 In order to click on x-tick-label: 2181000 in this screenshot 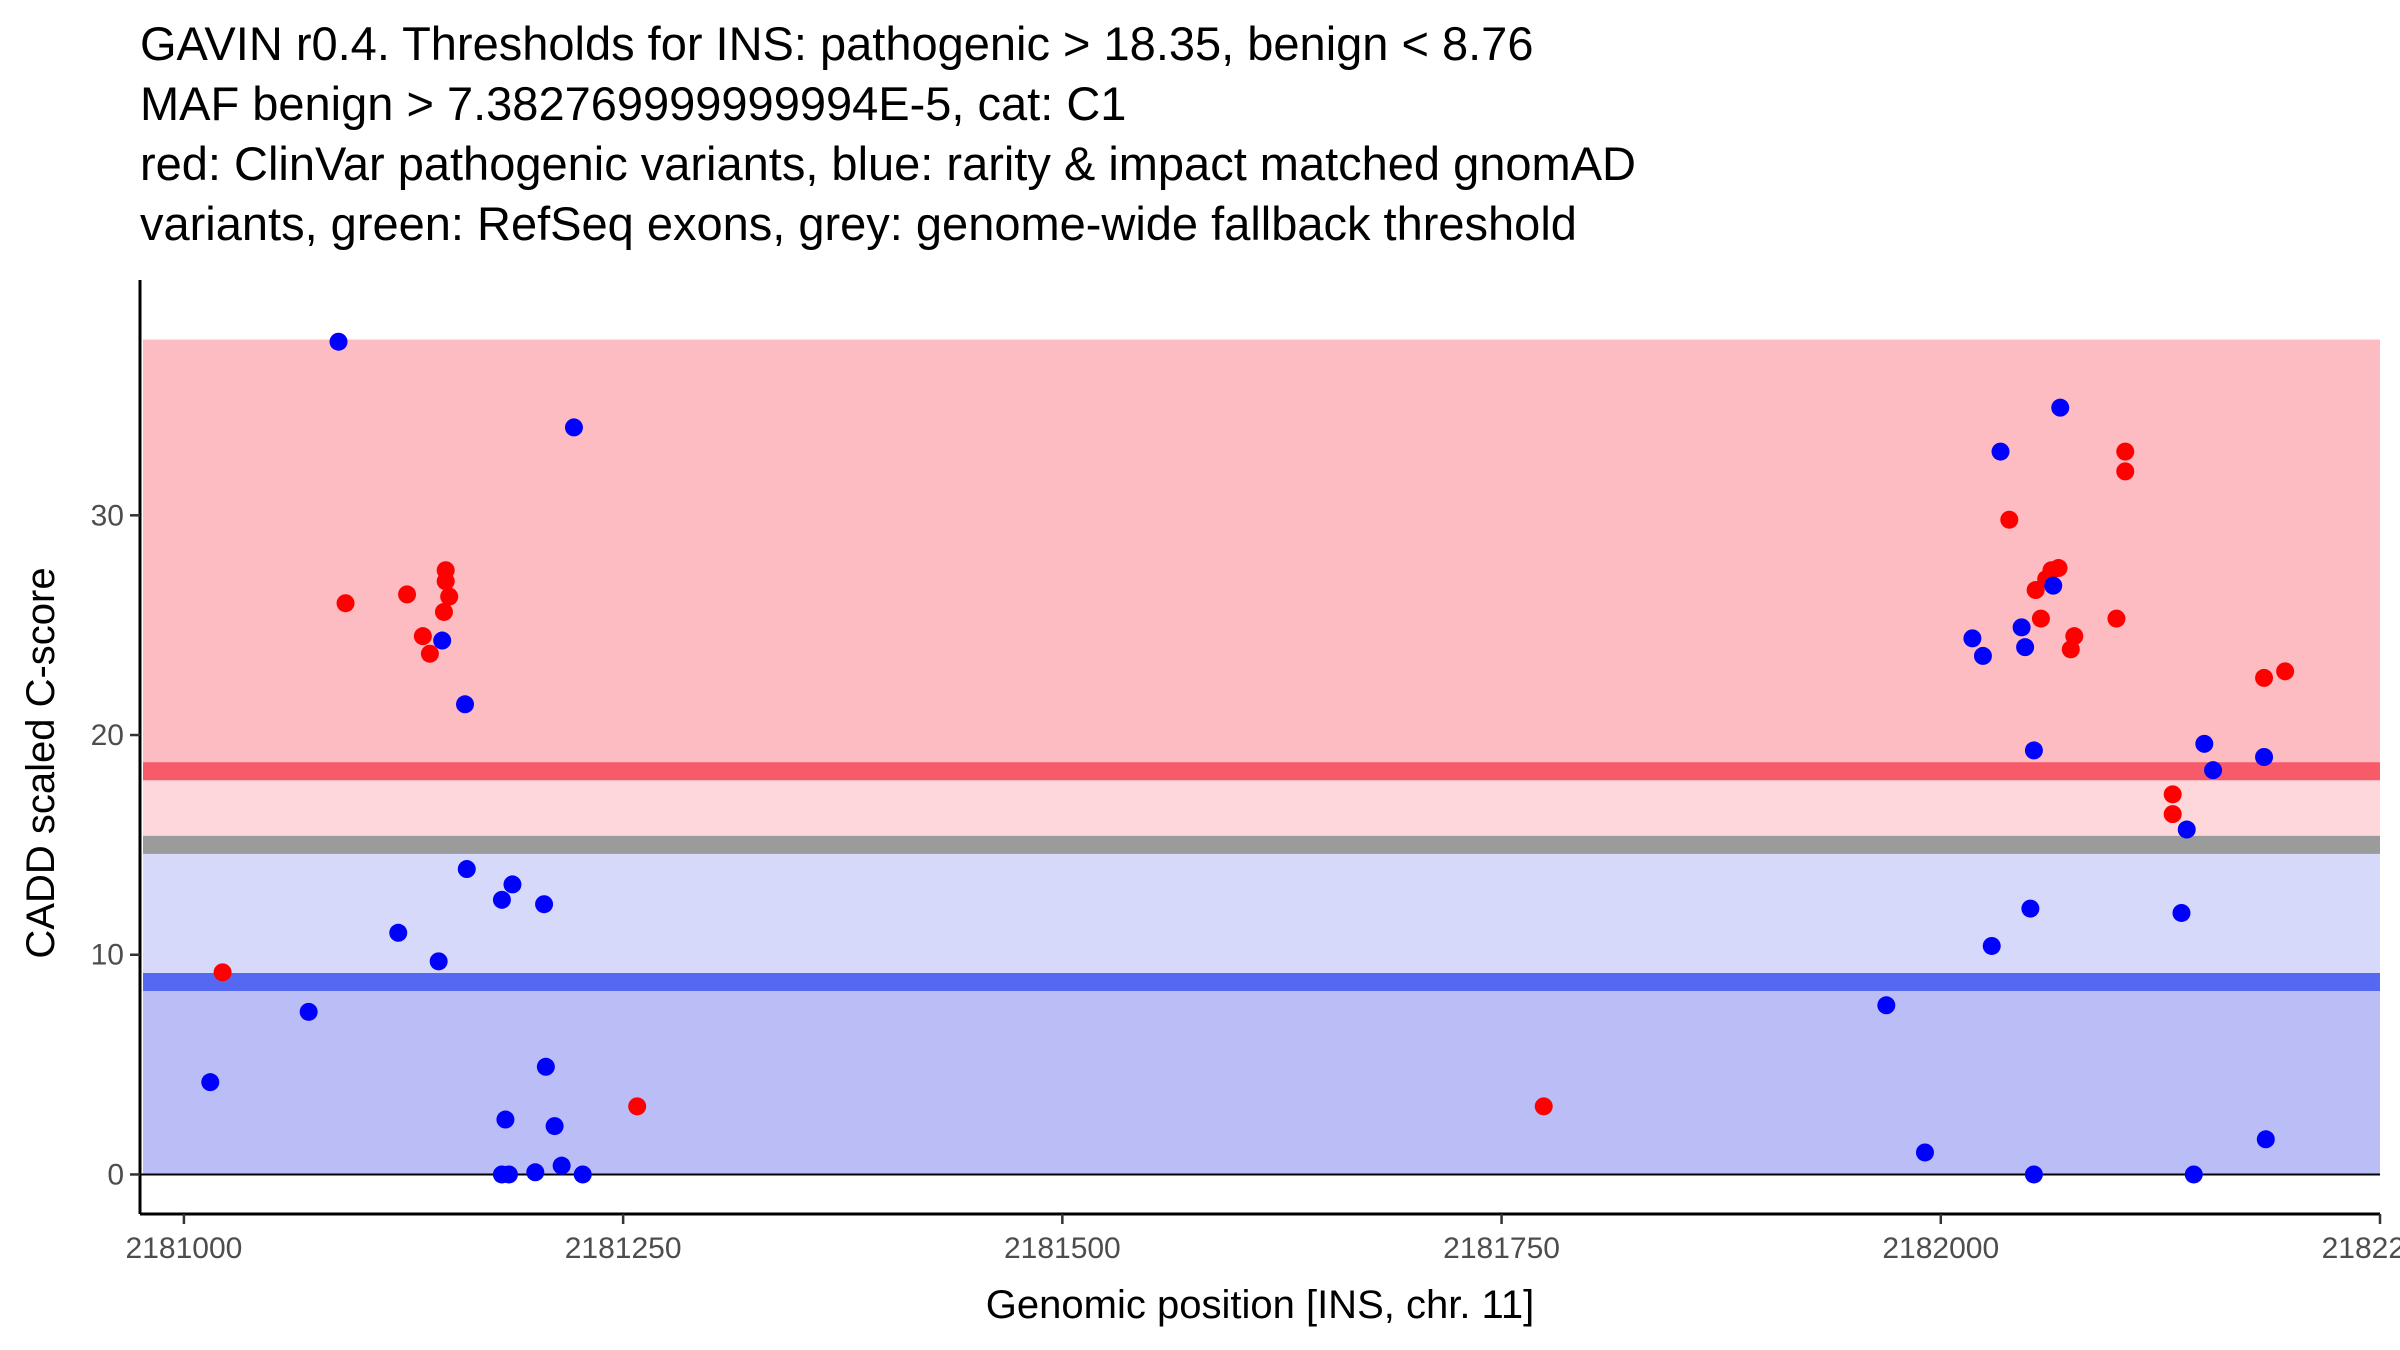, I will do `click(184, 1248)`.